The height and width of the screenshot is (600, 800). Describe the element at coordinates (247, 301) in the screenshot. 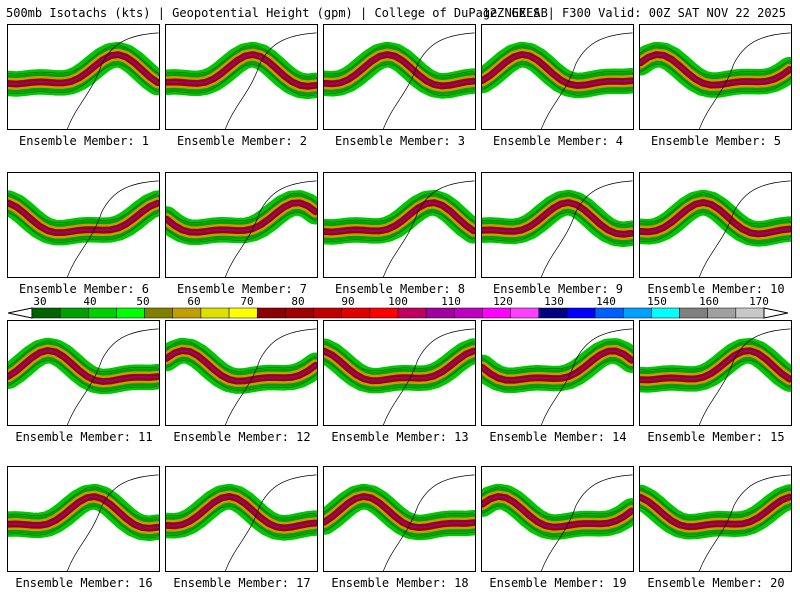

I see `colorbar-tick-label: 70` at that location.